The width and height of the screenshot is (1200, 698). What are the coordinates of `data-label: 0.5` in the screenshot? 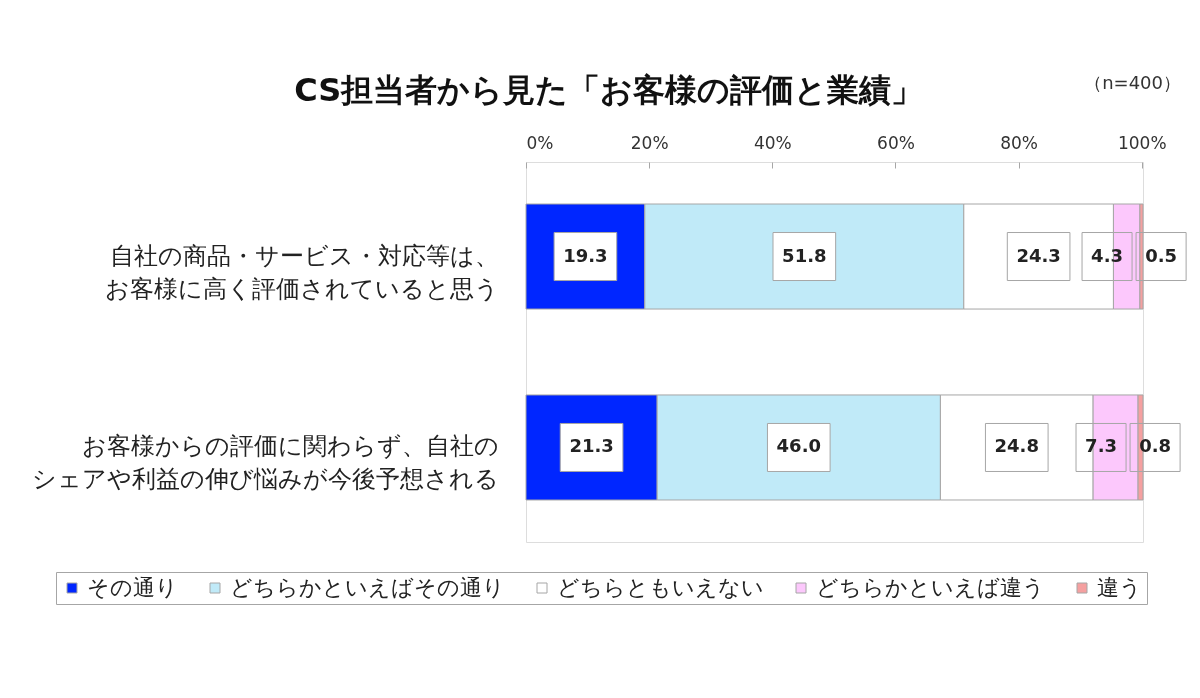 It's located at (1161, 255).